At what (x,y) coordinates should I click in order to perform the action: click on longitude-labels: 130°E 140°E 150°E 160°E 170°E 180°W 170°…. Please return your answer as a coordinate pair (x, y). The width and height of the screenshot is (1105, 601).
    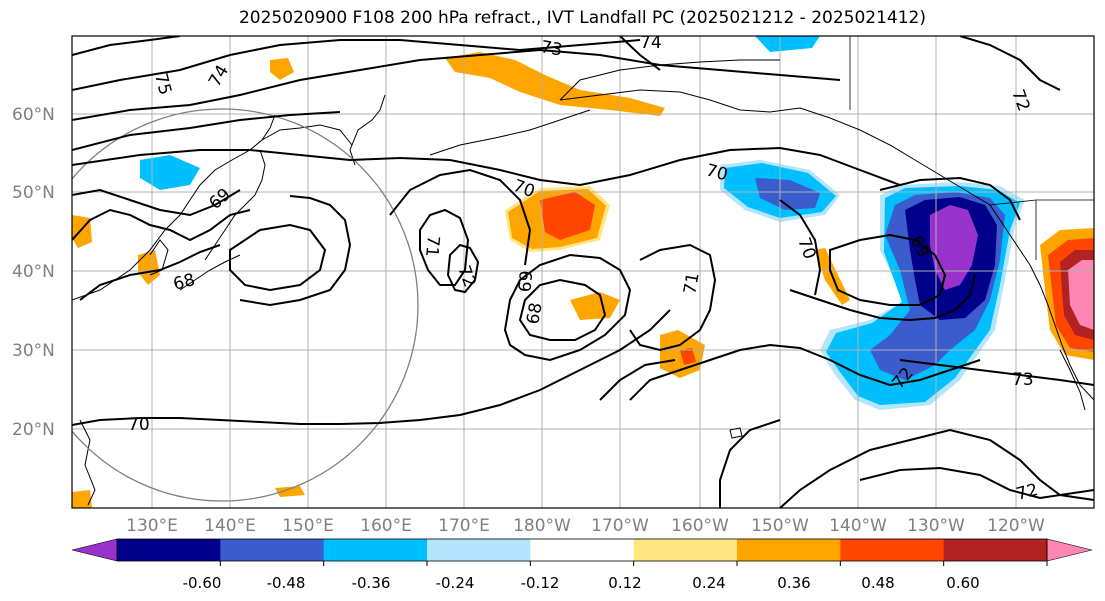
    Looking at the image, I should click on (585, 526).